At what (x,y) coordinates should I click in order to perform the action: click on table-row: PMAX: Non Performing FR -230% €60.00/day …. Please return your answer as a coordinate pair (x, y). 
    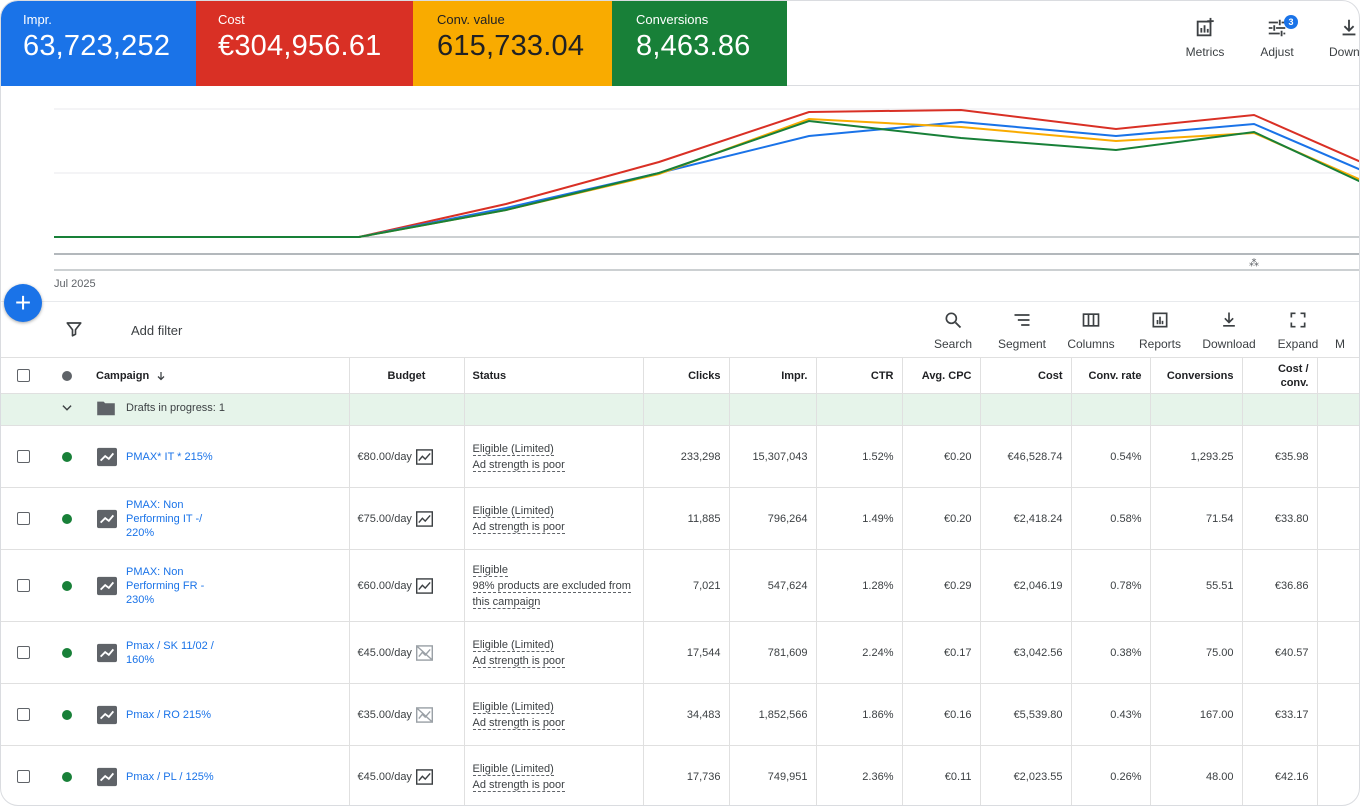
    Looking at the image, I should click on (680, 585).